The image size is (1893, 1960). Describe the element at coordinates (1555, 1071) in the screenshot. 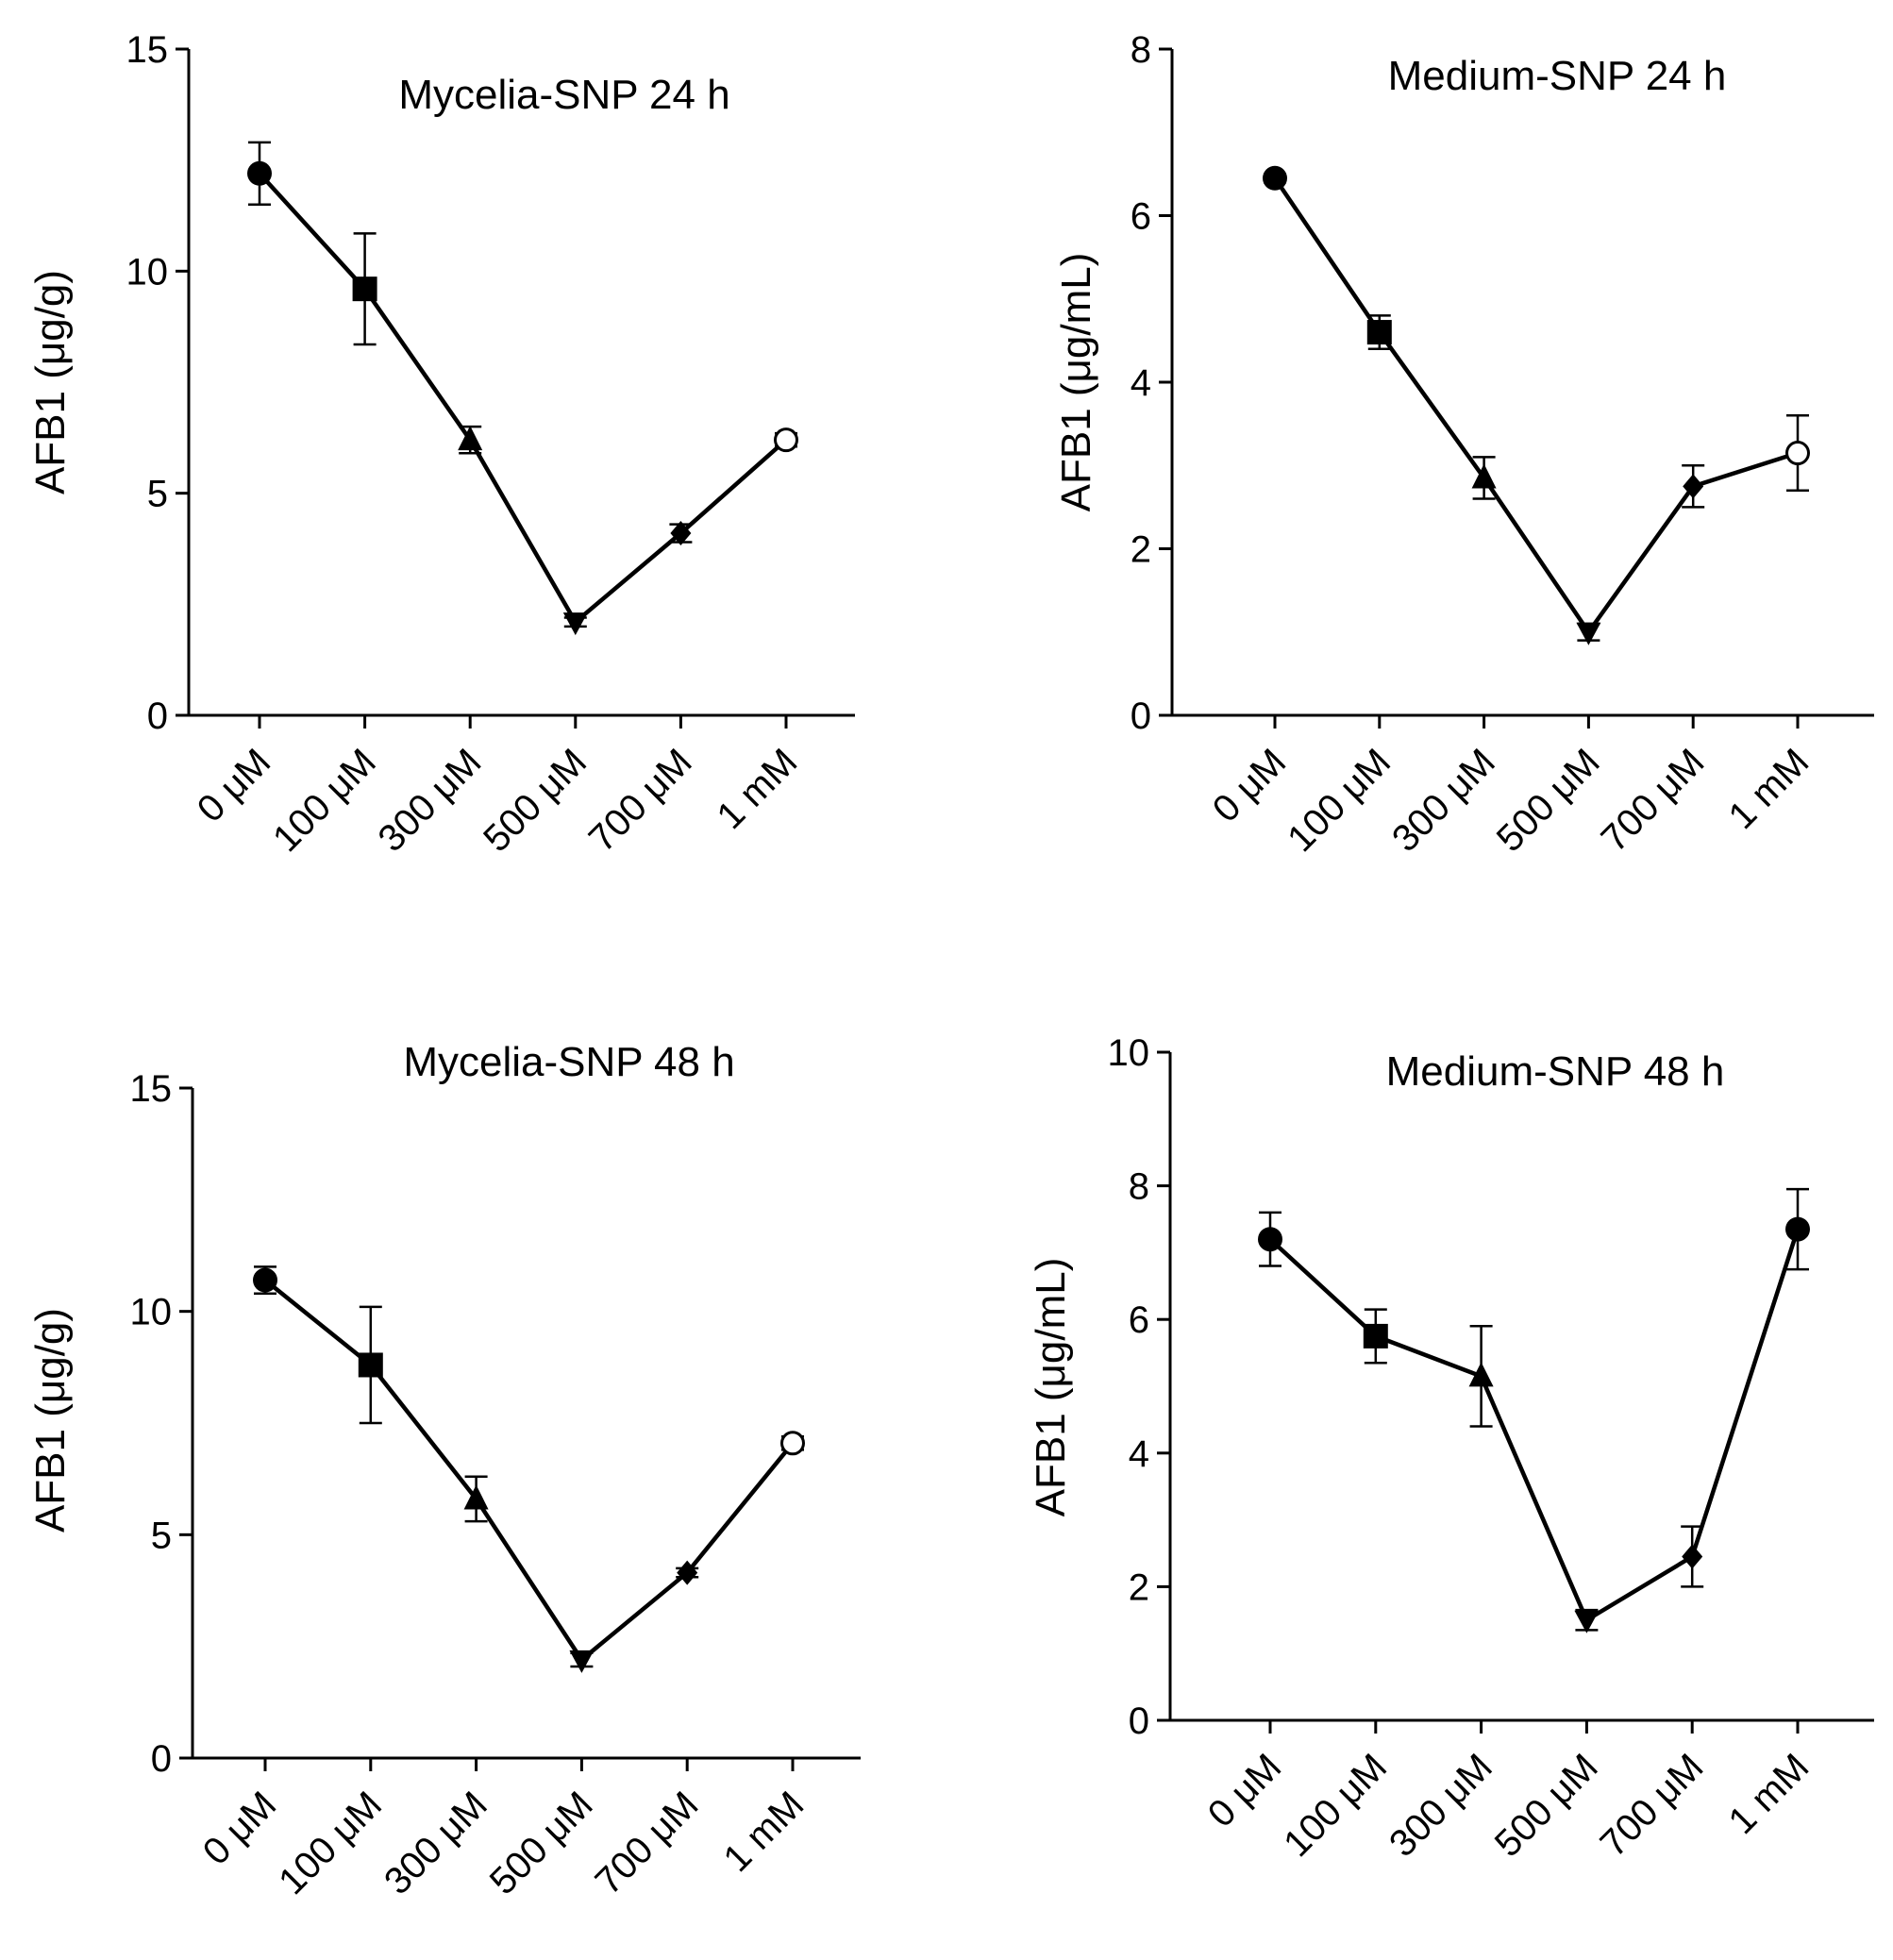

I see `chart-title: Medium-SNP 48 h` at that location.